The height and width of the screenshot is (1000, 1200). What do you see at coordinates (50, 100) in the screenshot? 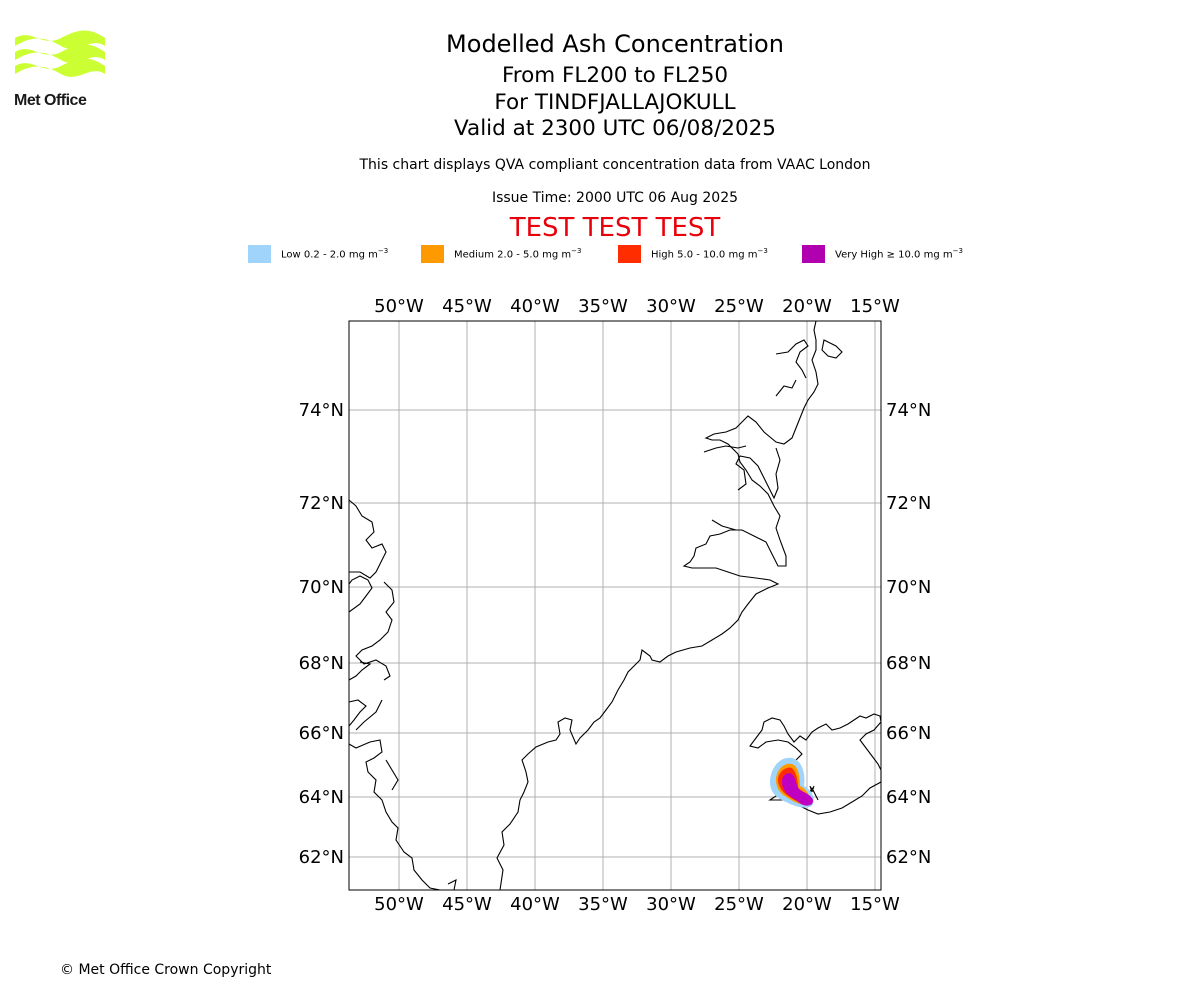
I see `logo-wordmark: Met Office` at bounding box center [50, 100].